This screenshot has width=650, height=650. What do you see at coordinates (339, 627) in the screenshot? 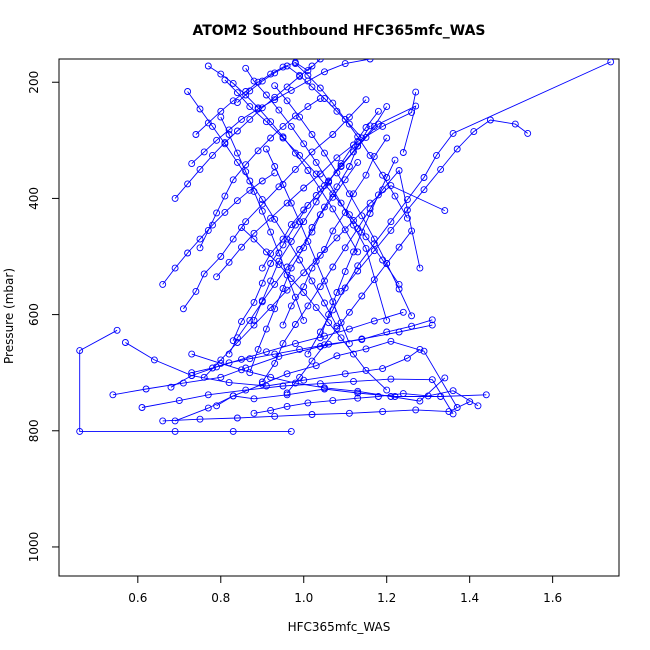
I see `x-axis-label: HFC365mfc_WAS` at bounding box center [339, 627].